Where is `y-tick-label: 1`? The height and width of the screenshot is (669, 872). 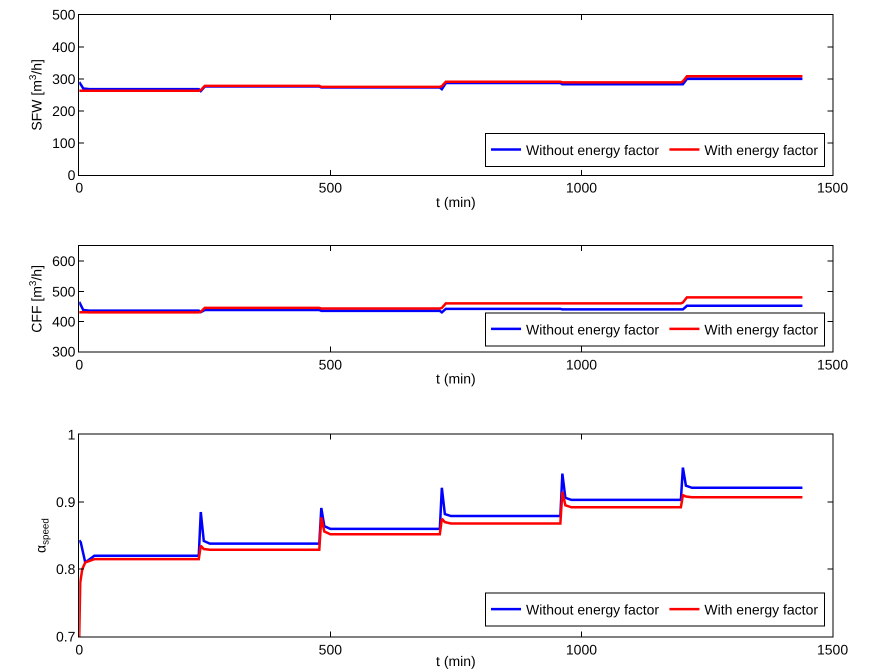
y-tick-label: 1 is located at coordinates (72, 434).